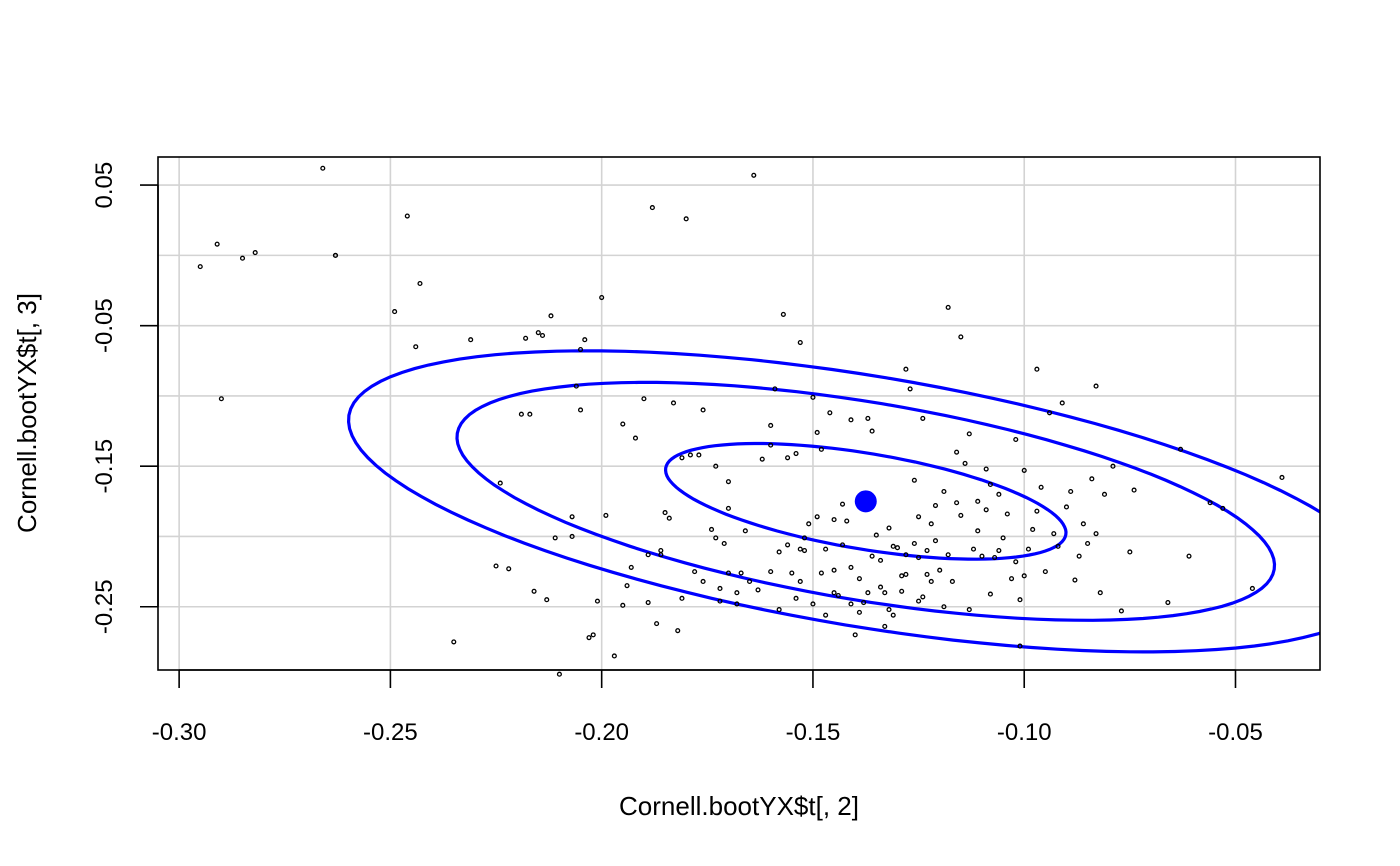 The height and width of the screenshot is (866, 1400). I want to click on y-tick-label-1: -0.15, so click(104, 466).